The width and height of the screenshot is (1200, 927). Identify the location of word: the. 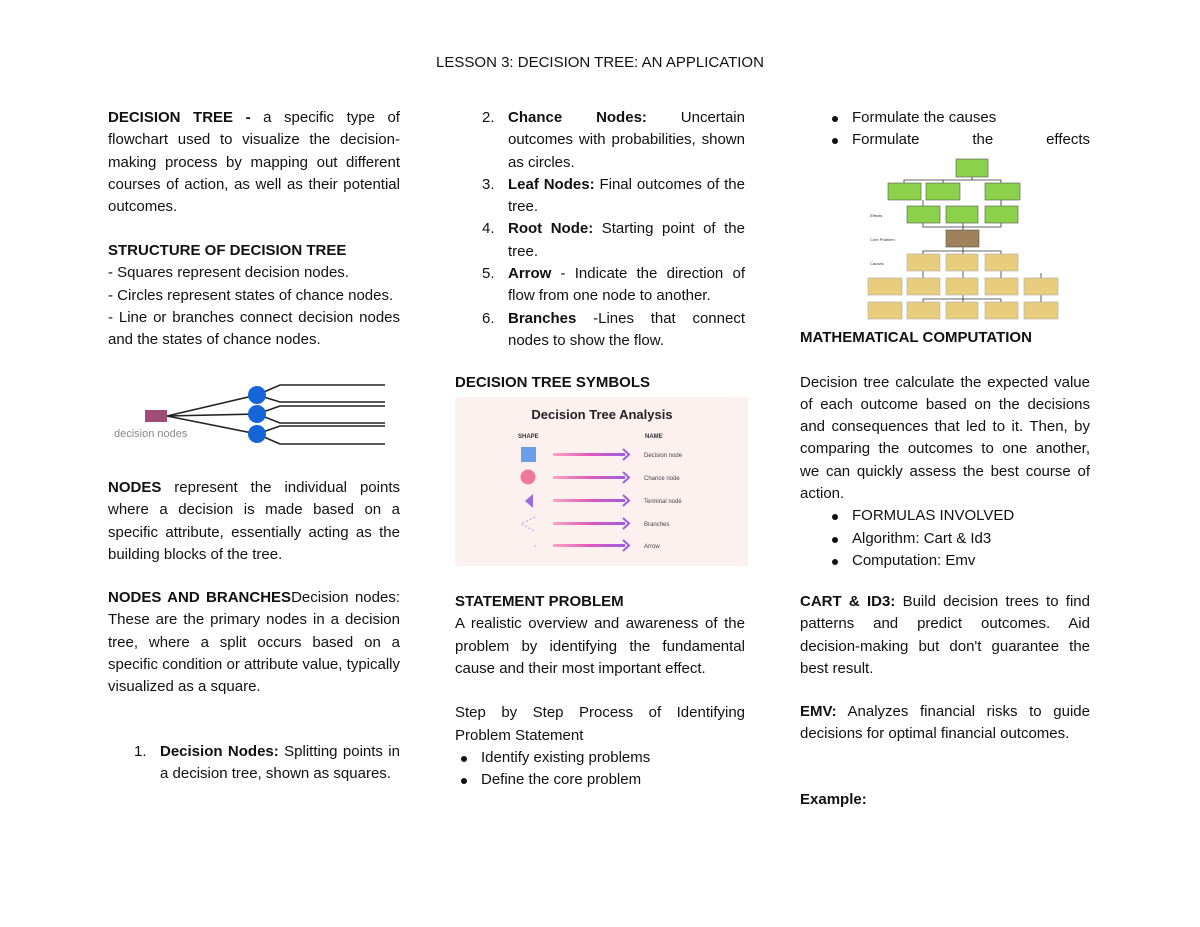
(983, 140).